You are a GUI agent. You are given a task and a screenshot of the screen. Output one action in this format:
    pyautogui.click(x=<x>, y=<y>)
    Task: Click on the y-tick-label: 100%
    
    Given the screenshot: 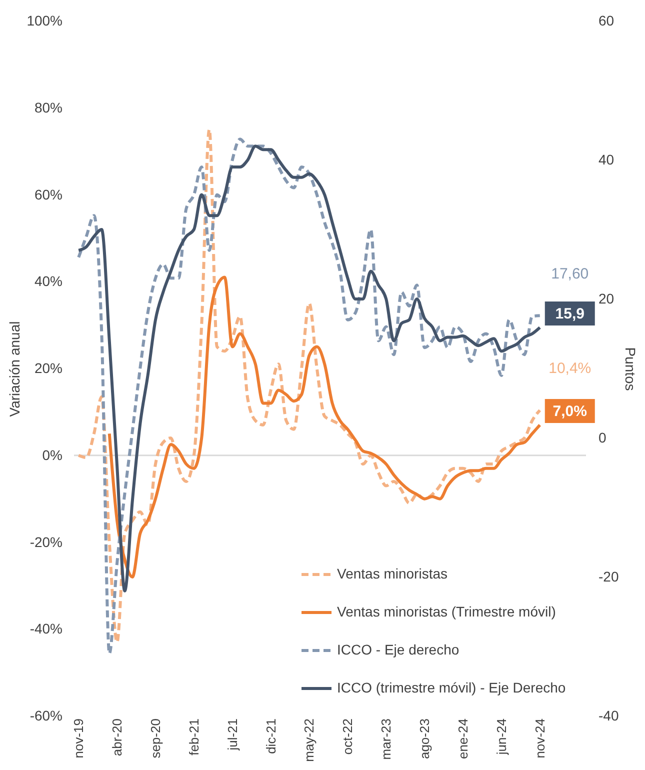 What is the action you would take?
    pyautogui.click(x=44, y=20)
    